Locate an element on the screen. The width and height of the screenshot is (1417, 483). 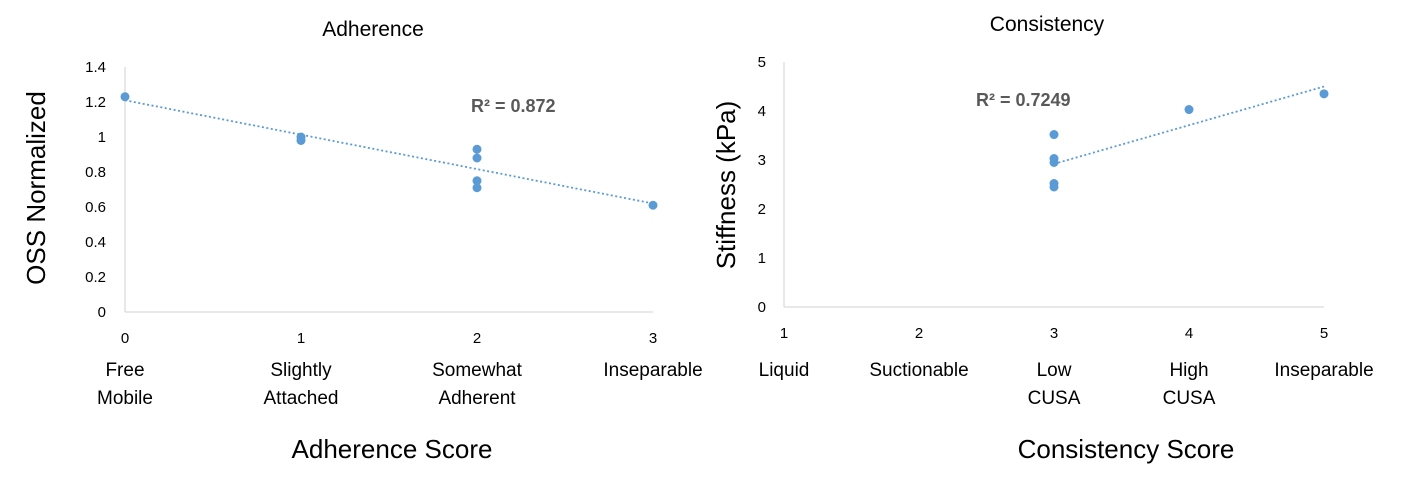
x-axis-title: Consistency Score is located at coordinates (1126, 449).